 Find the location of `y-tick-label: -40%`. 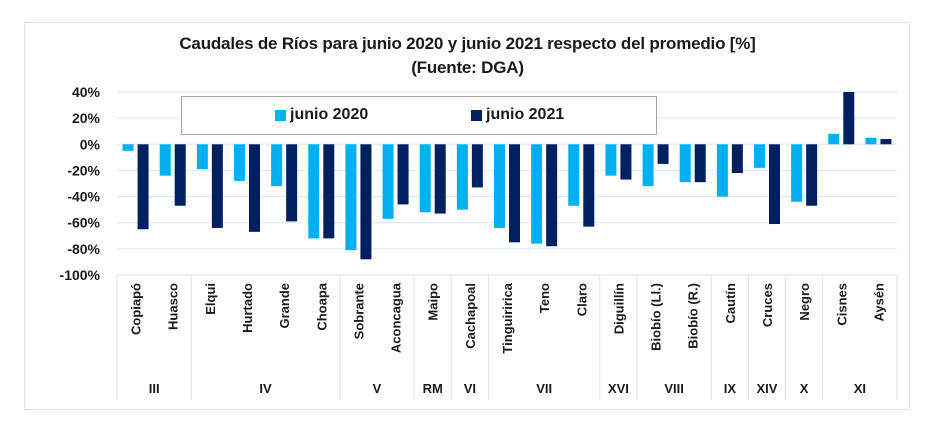

y-tick-label: -40% is located at coordinates (83, 197).